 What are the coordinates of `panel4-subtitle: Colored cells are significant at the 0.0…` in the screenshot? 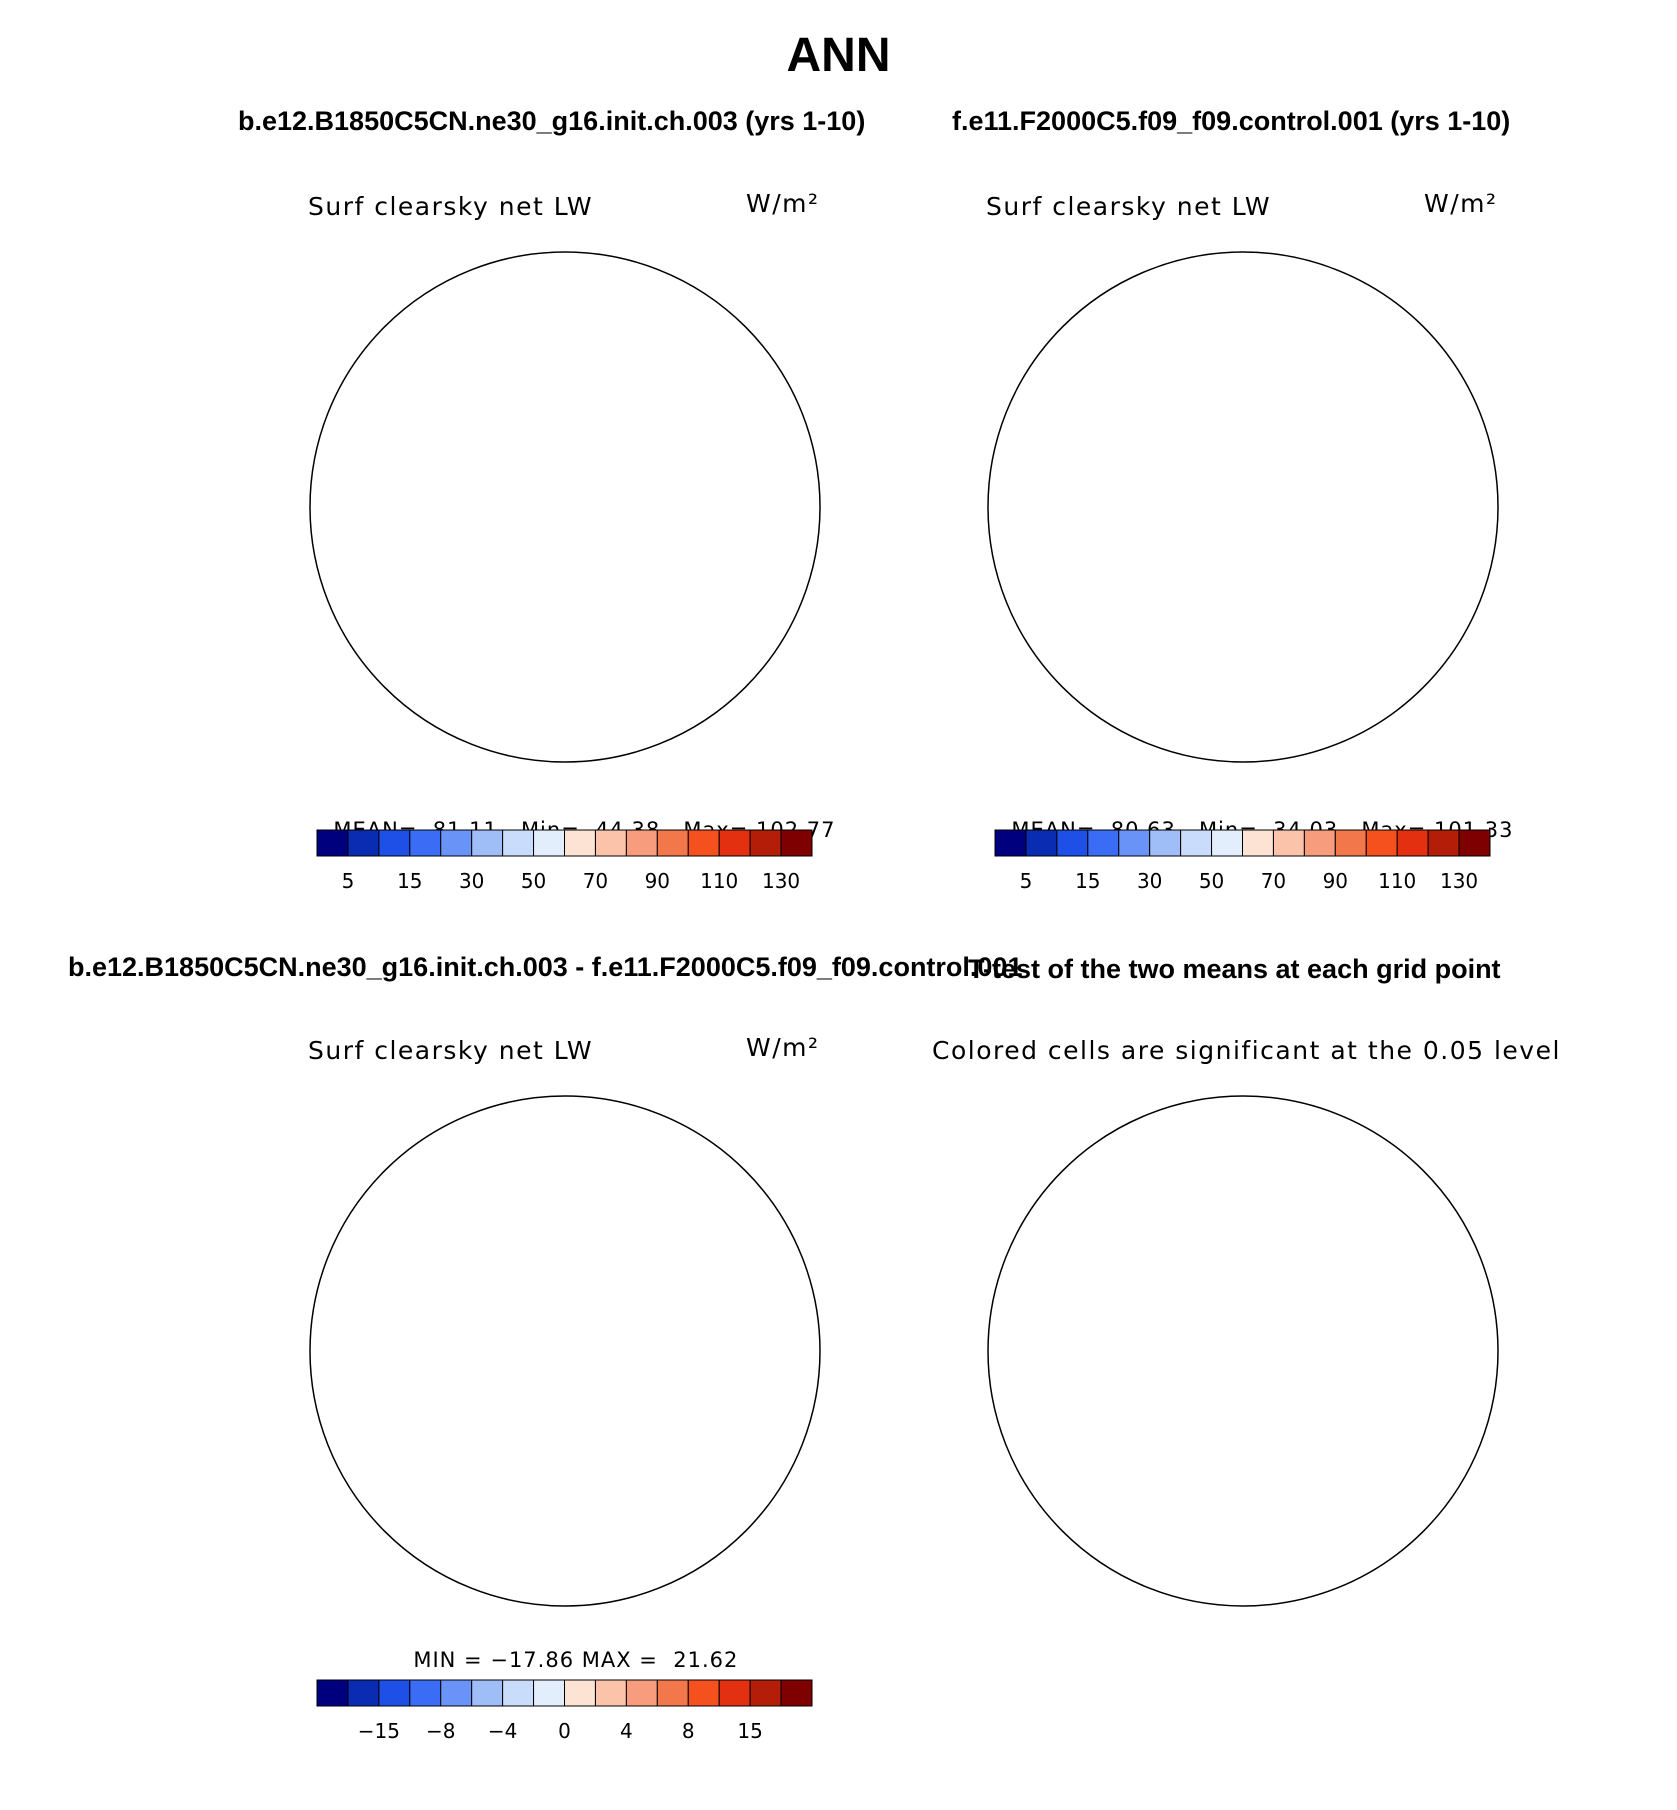 It's located at (1246, 1050).